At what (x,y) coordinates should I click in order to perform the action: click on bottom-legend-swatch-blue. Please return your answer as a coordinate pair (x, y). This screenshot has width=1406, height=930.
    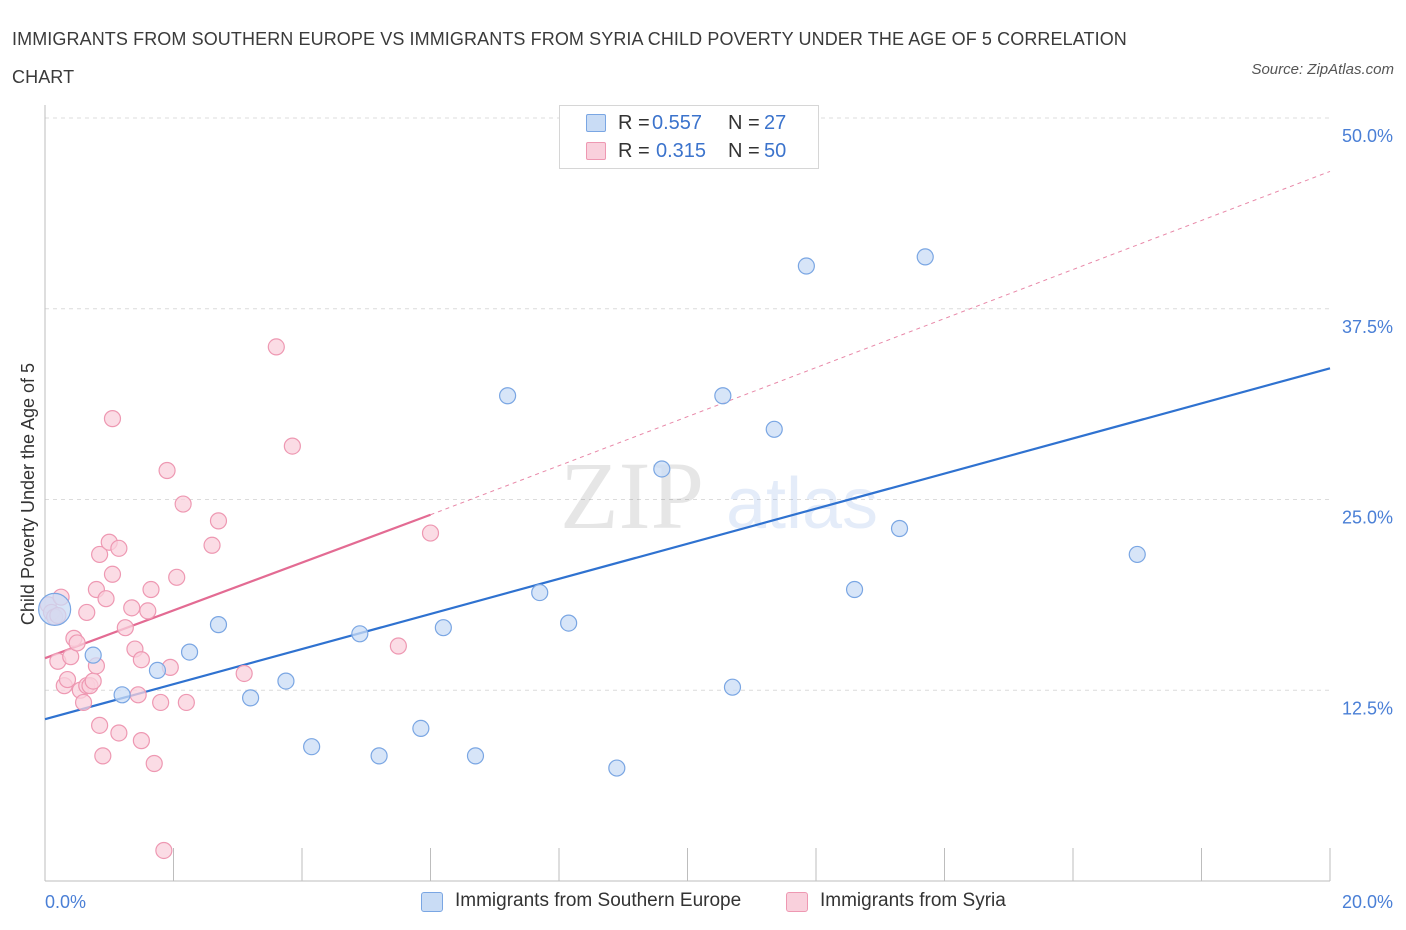
    Looking at the image, I should click on (432, 902).